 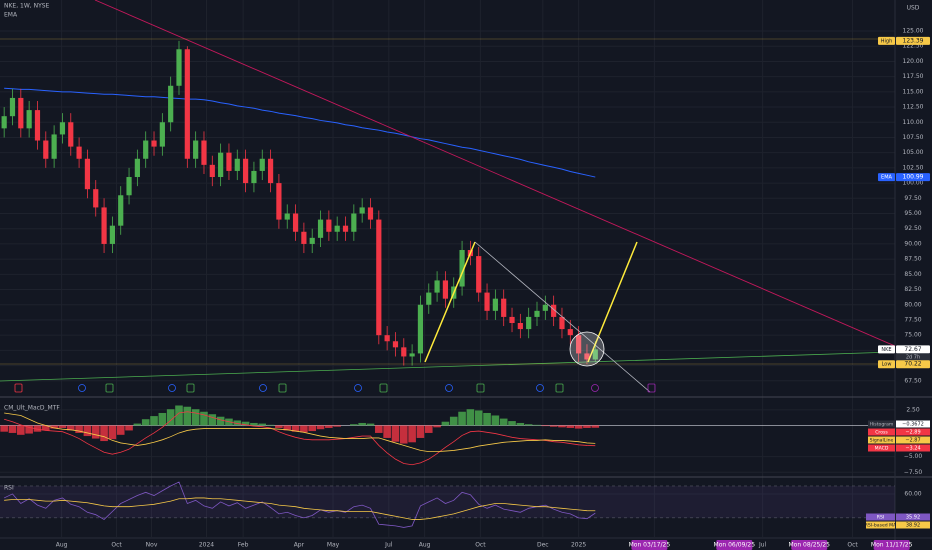 I want to click on y-tick-label: 82.50, so click(x=912, y=289).